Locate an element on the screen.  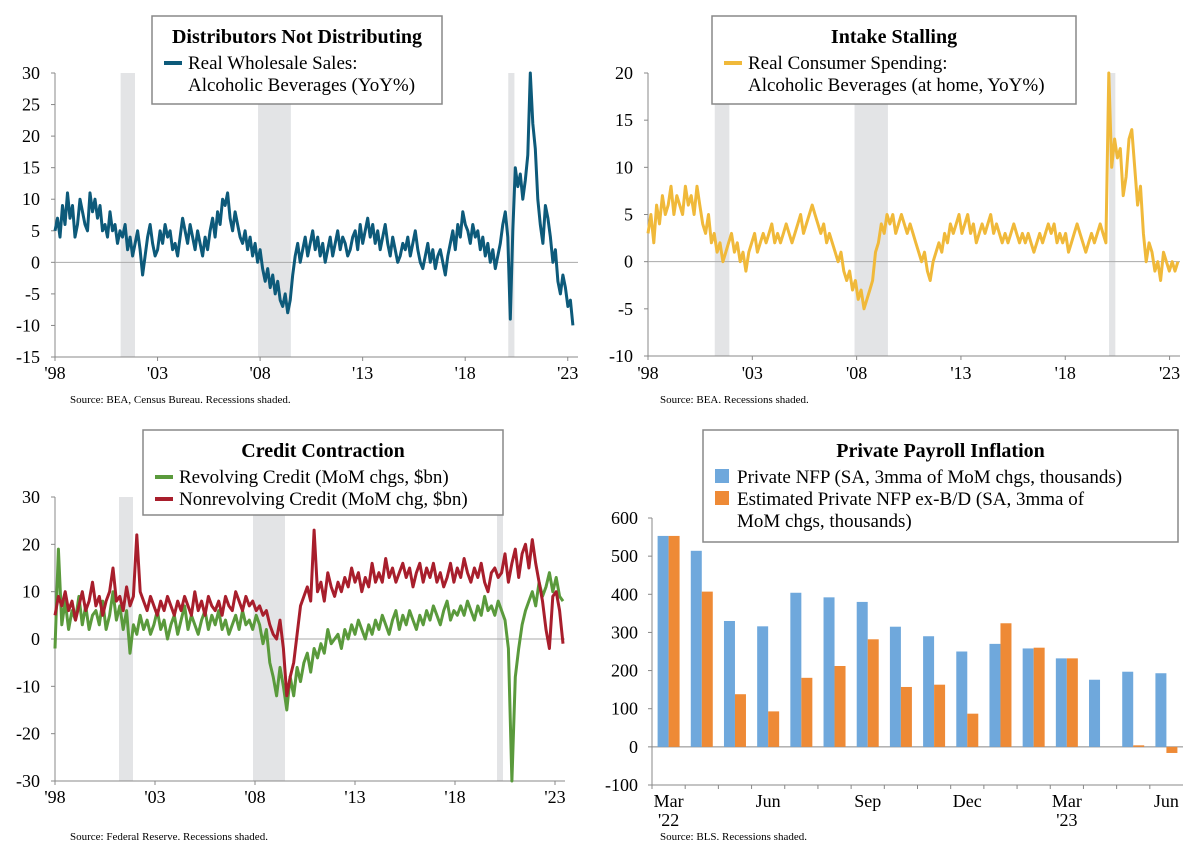
legend-label: Alcoholic Beverages (at home, YoY%) is located at coordinates (896, 85).